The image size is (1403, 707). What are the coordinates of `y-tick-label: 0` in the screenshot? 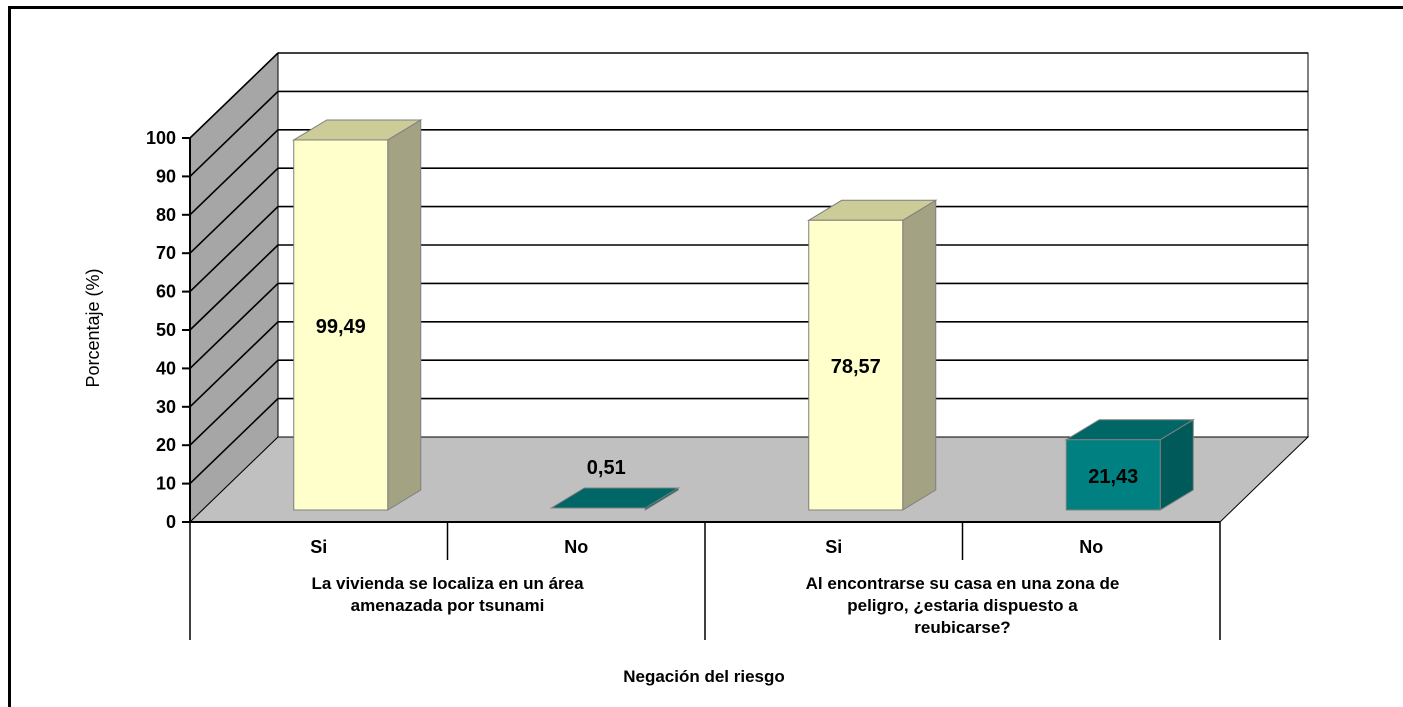 It's located at (171, 522).